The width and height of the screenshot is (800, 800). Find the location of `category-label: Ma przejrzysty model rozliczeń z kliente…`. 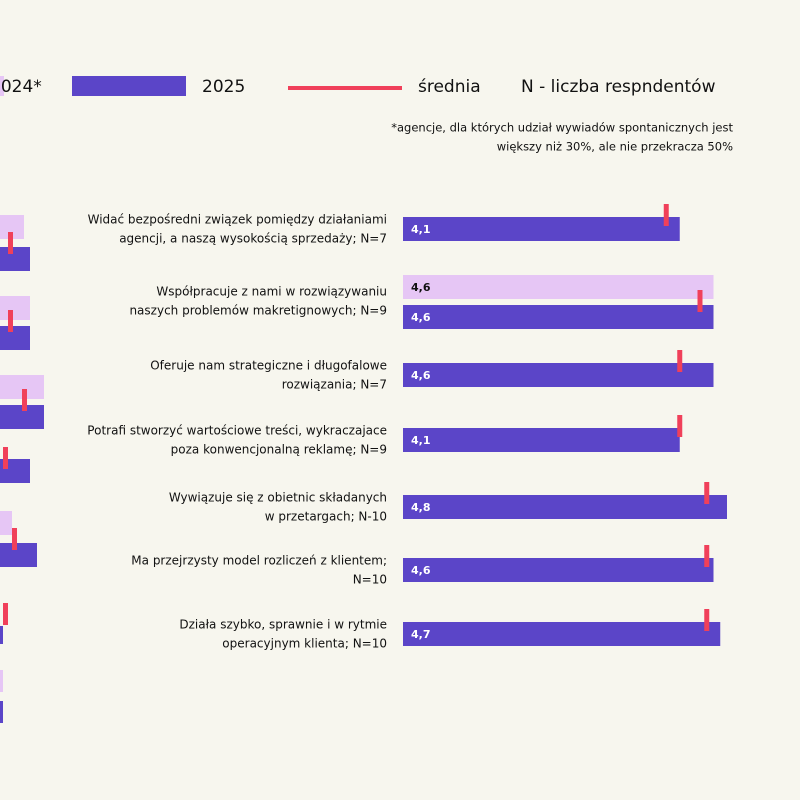

category-label: Ma przejrzysty model rozliczeń z kliente… is located at coordinates (259, 561).